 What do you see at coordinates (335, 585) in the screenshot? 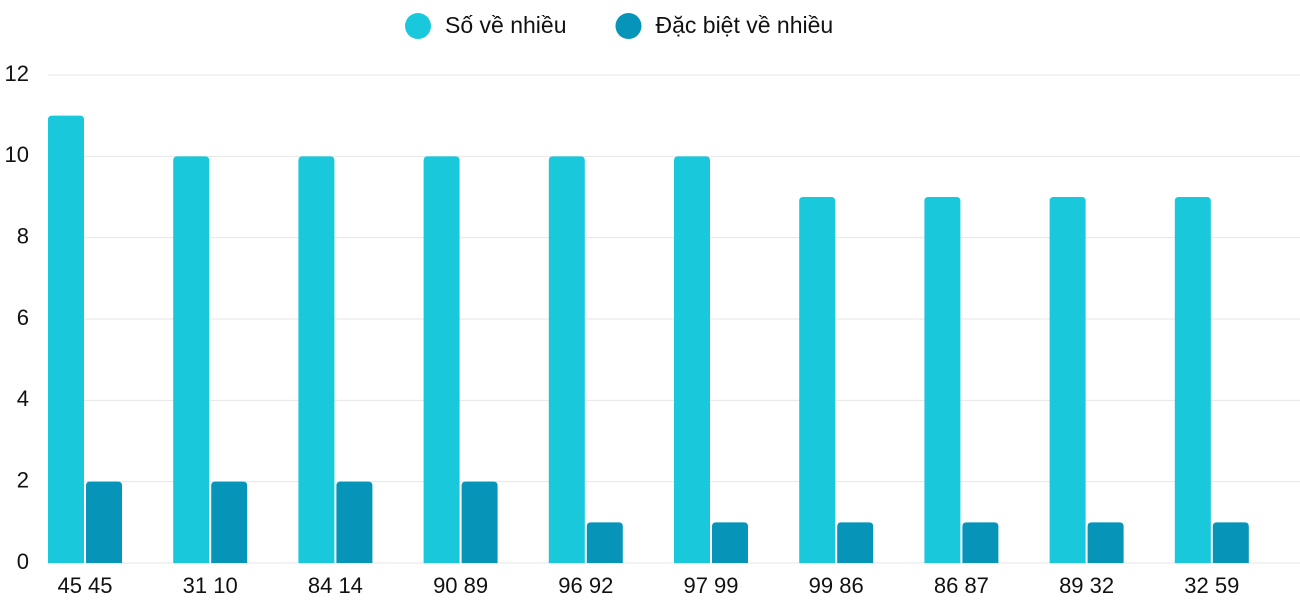
I see `x-tick-label: 84 14` at bounding box center [335, 585].